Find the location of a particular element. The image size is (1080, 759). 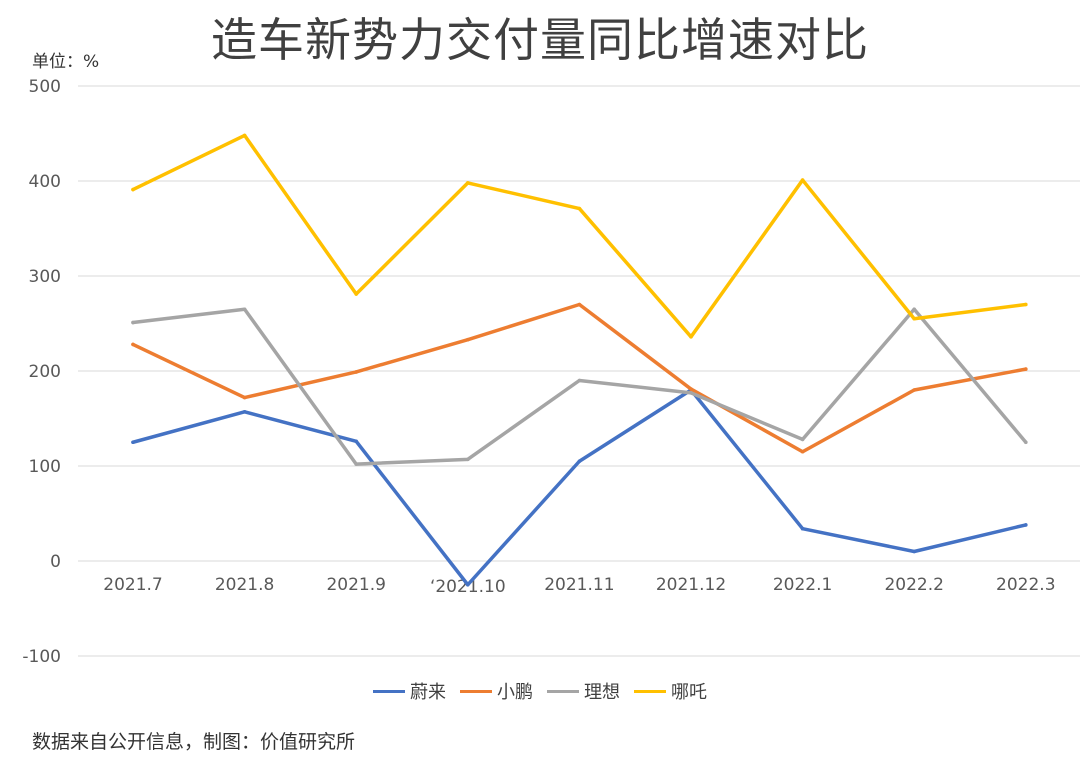

legend-label: 小鹏 is located at coordinates (515, 692).